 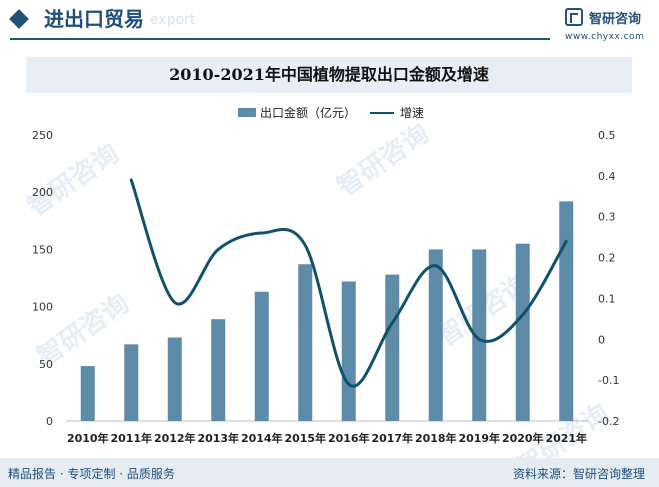 I want to click on legend-line-swatch, so click(x=382, y=113).